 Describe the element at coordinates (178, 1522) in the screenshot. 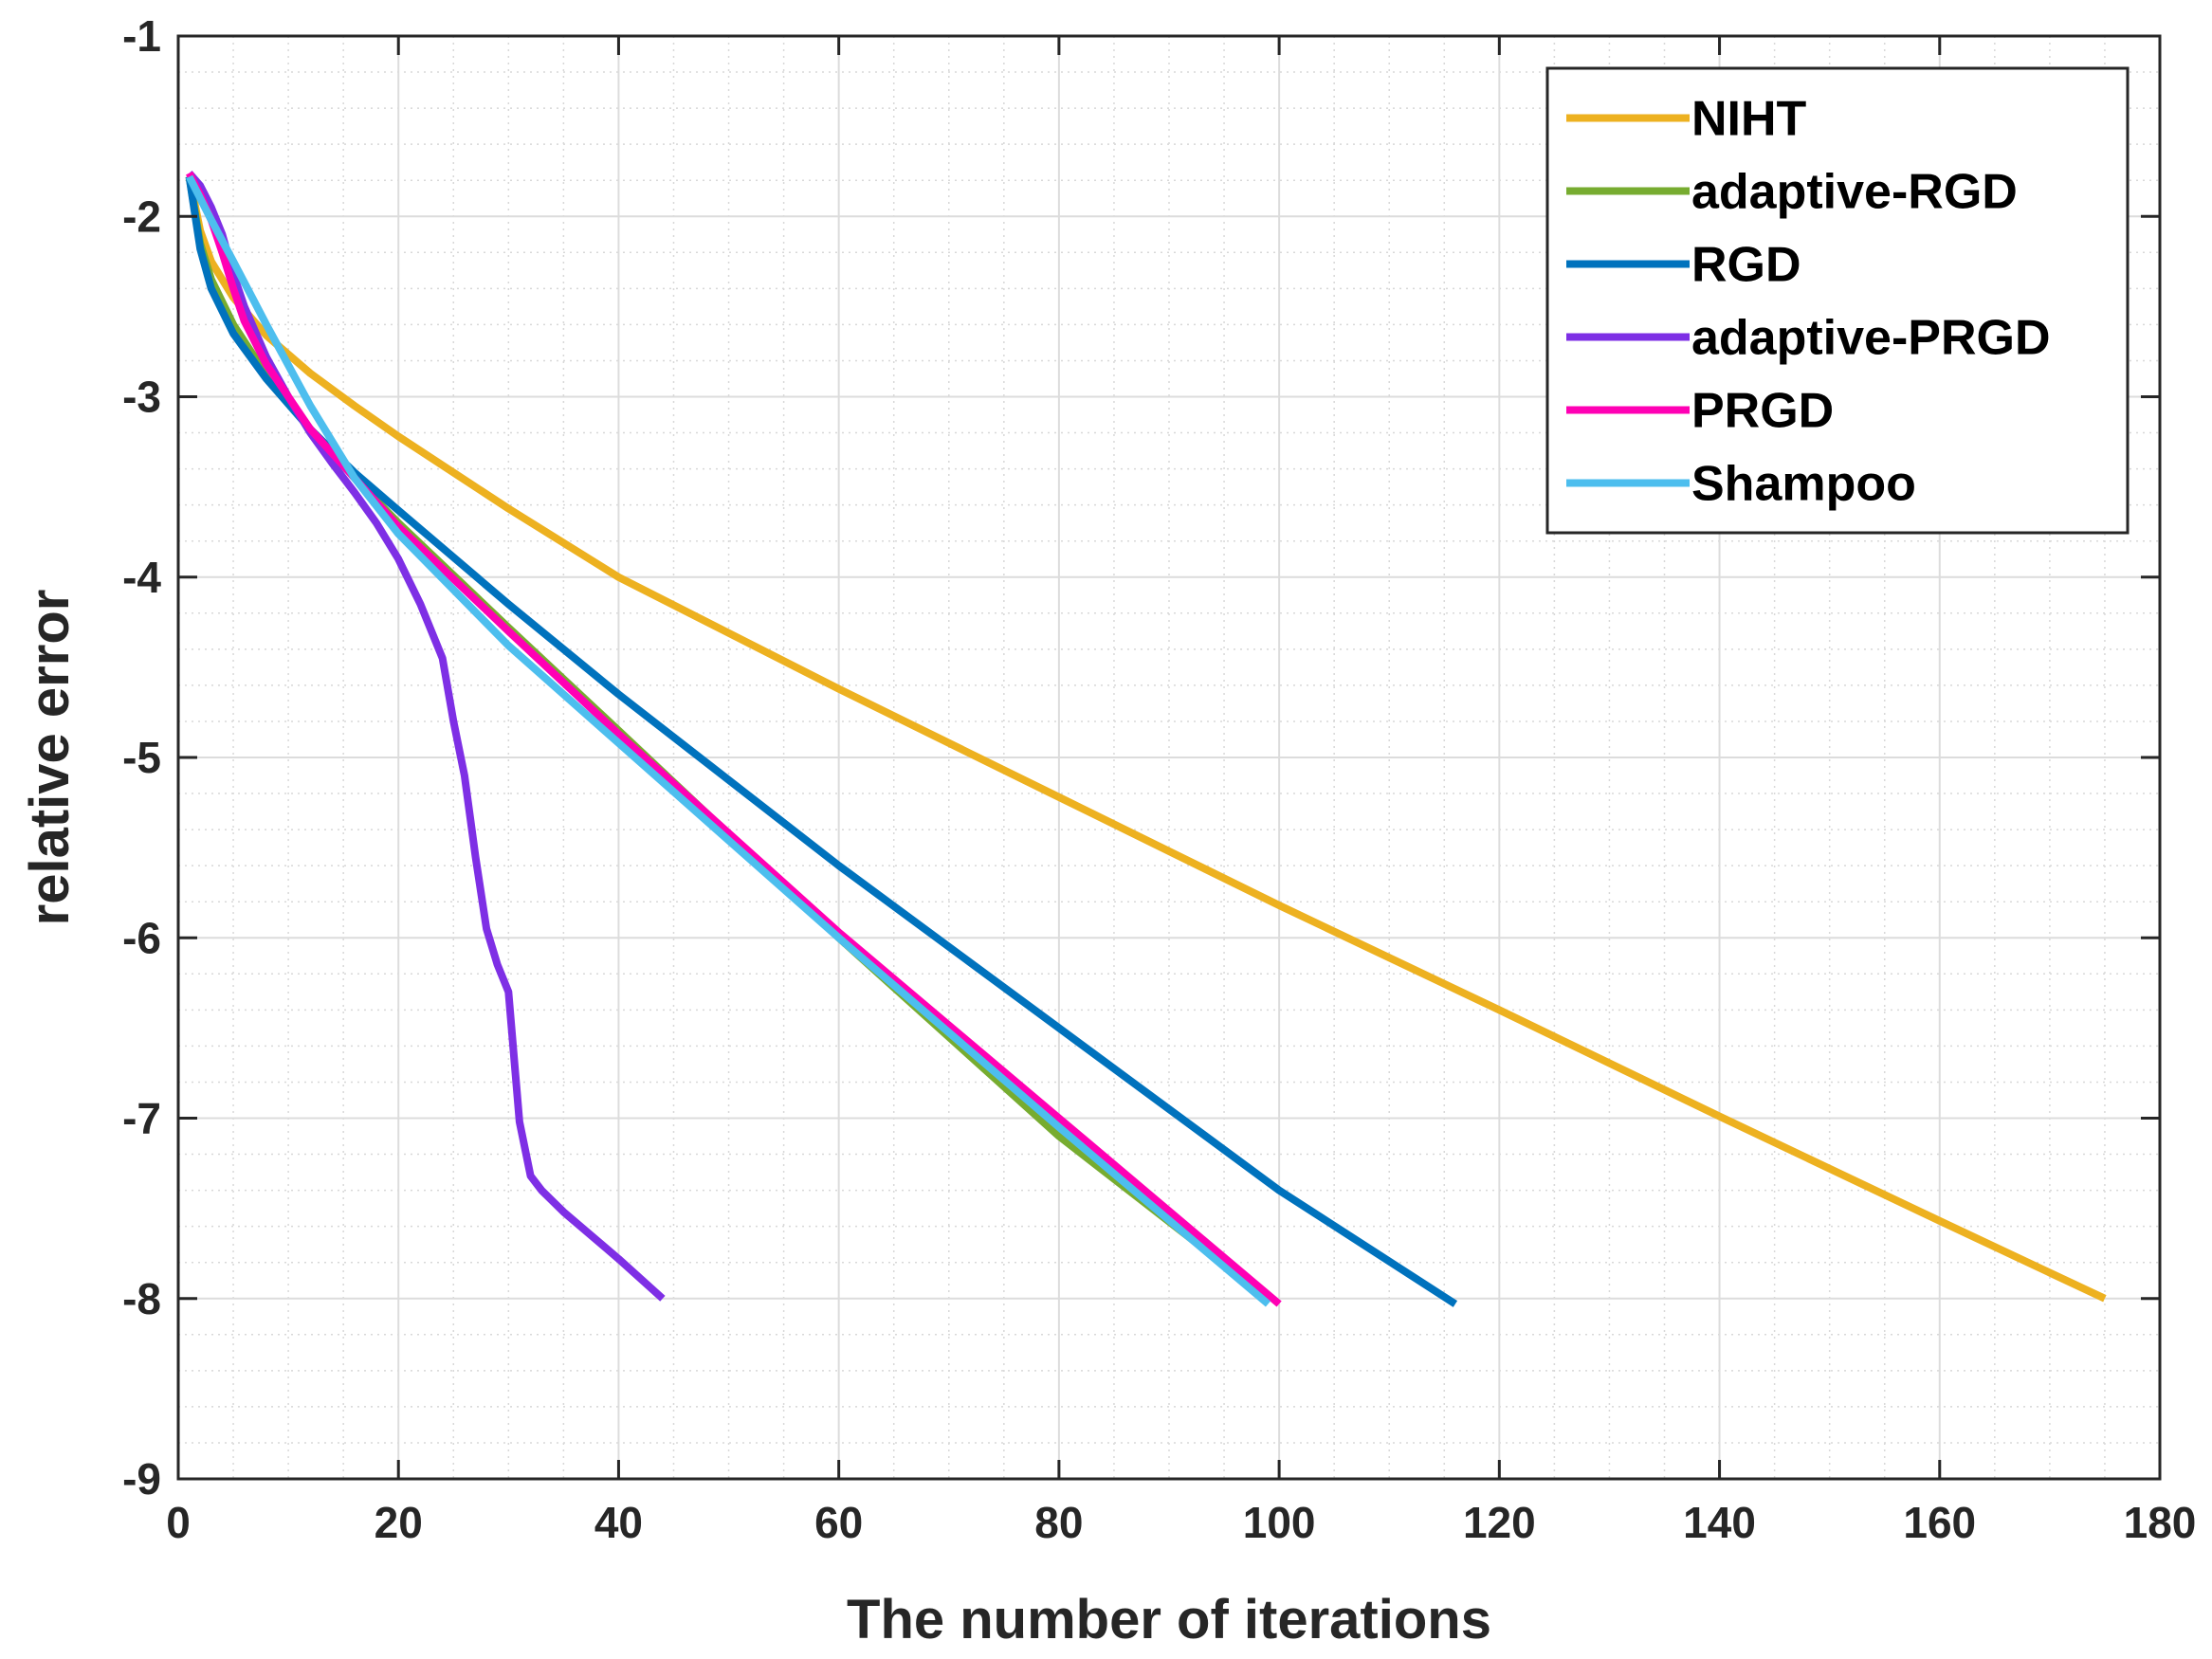

I see `x-tick-label: 0` at that location.